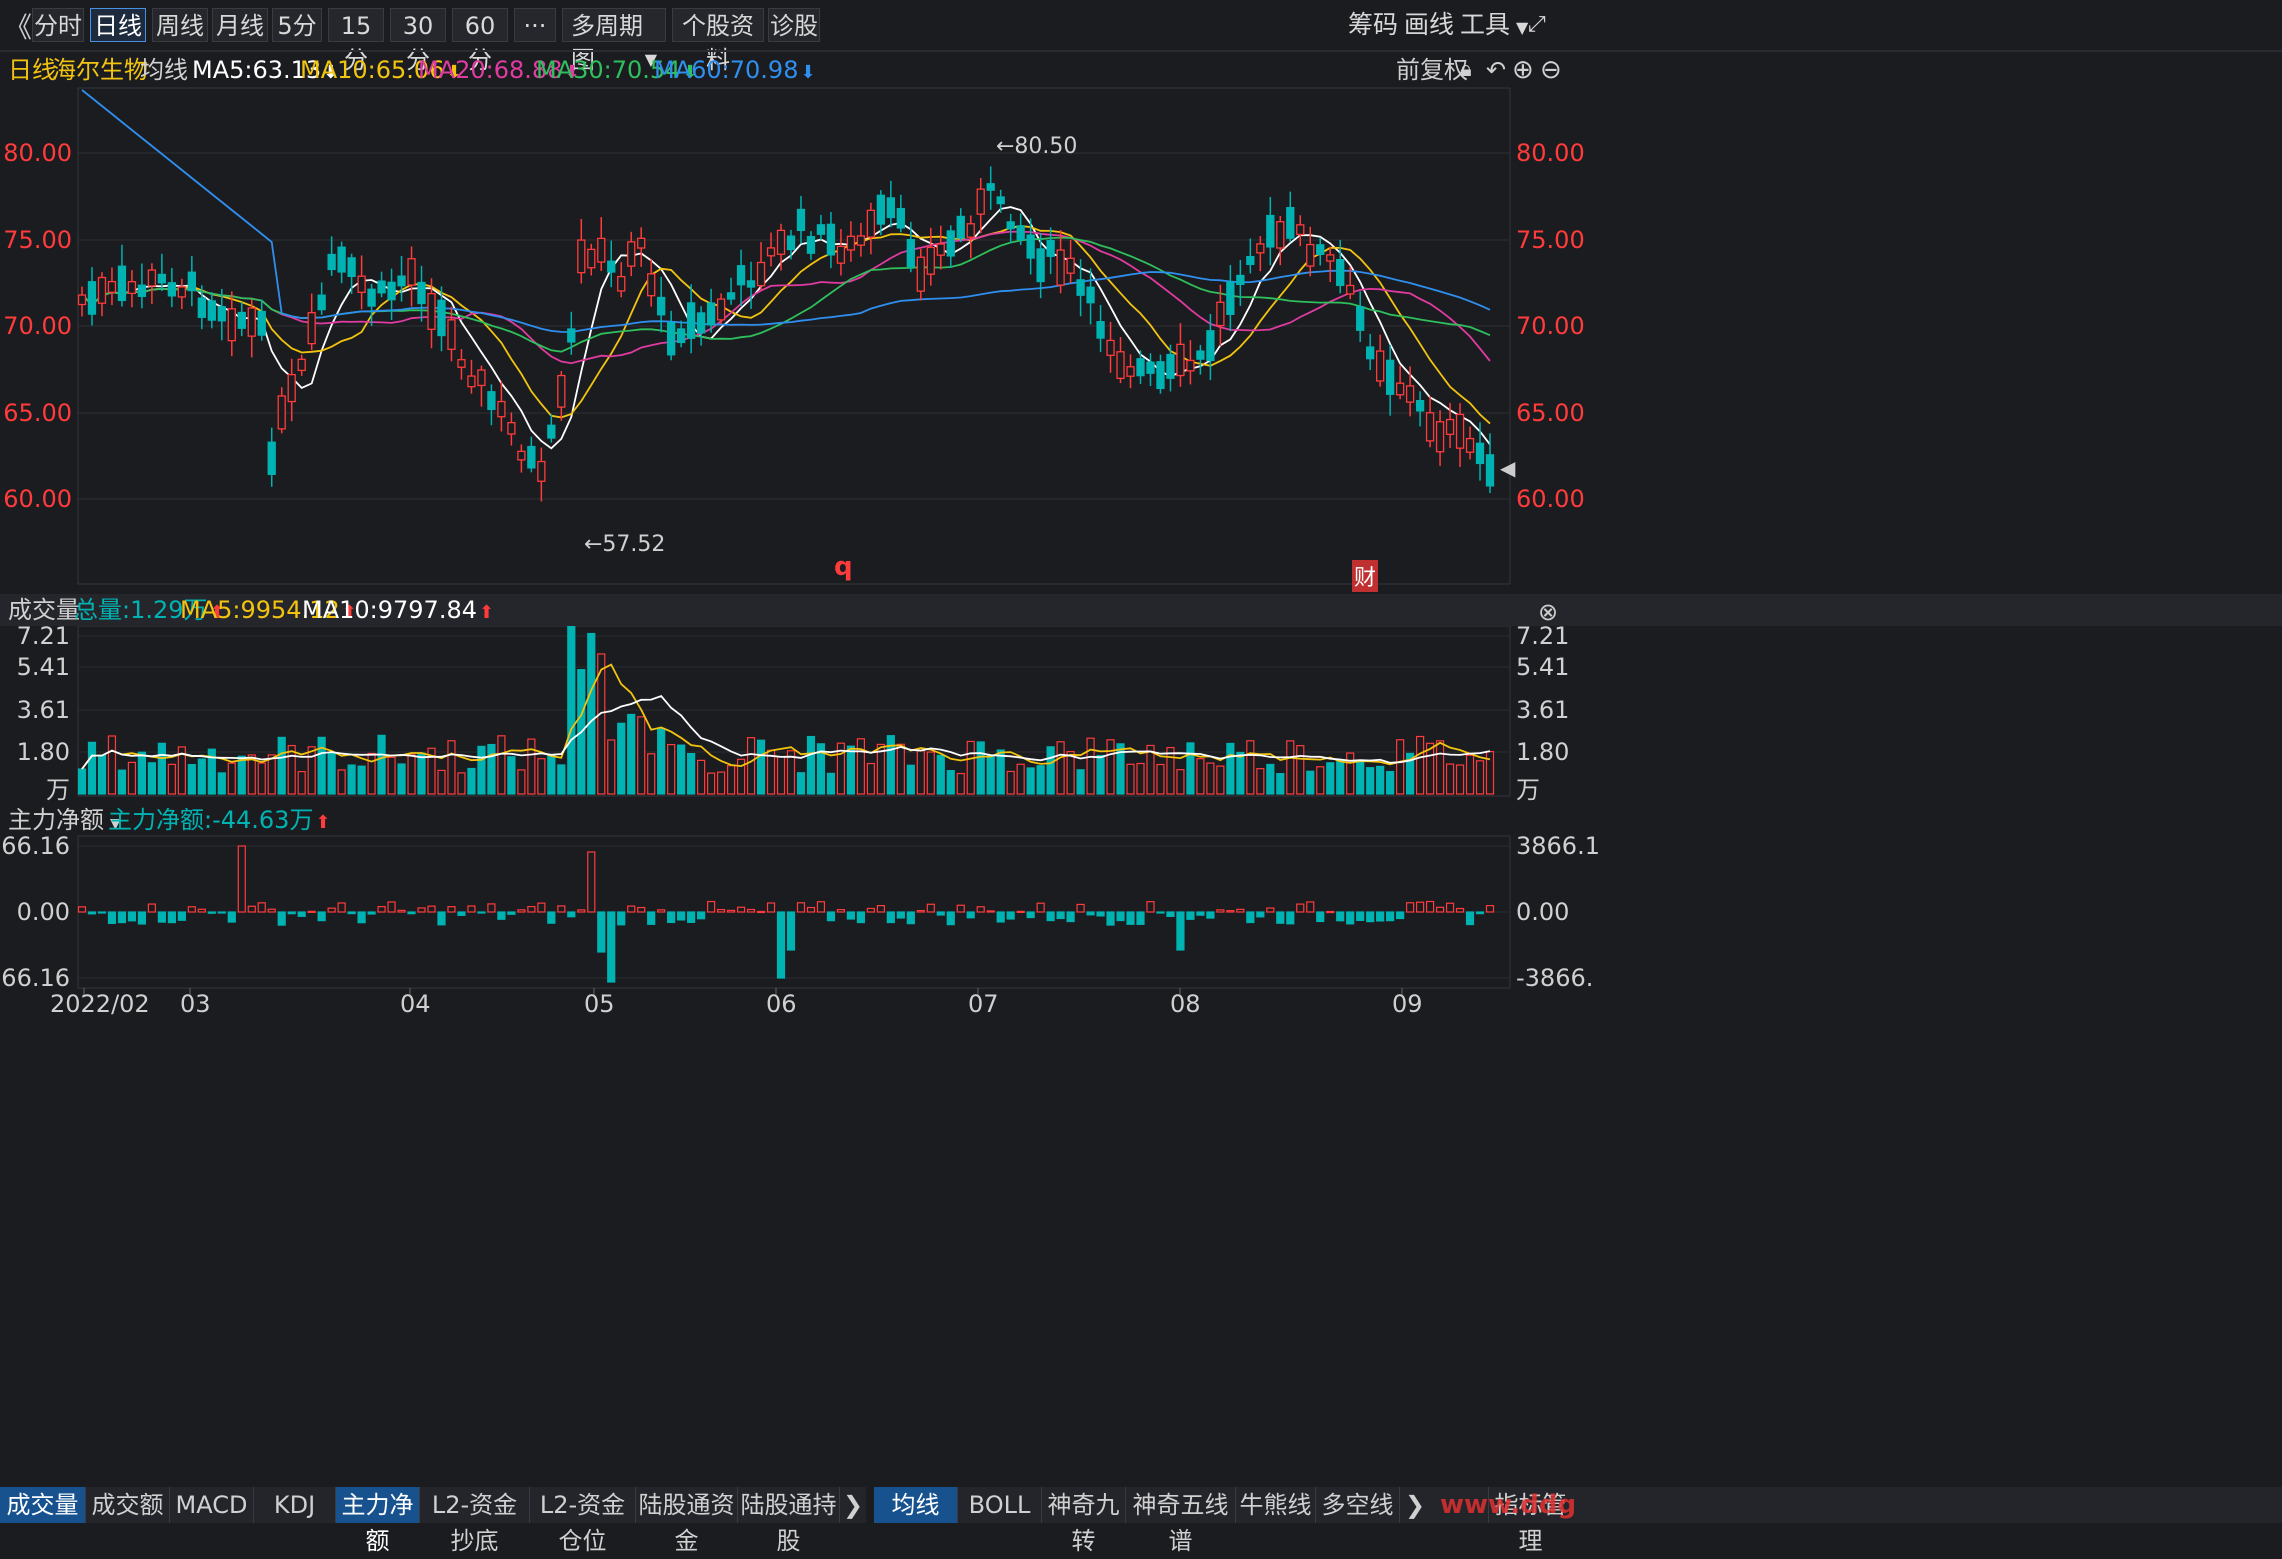 This screenshot has width=2282, height=1559. Describe the element at coordinates (1548, 612) in the screenshot. I see `close-icon: ⊗` at that location.